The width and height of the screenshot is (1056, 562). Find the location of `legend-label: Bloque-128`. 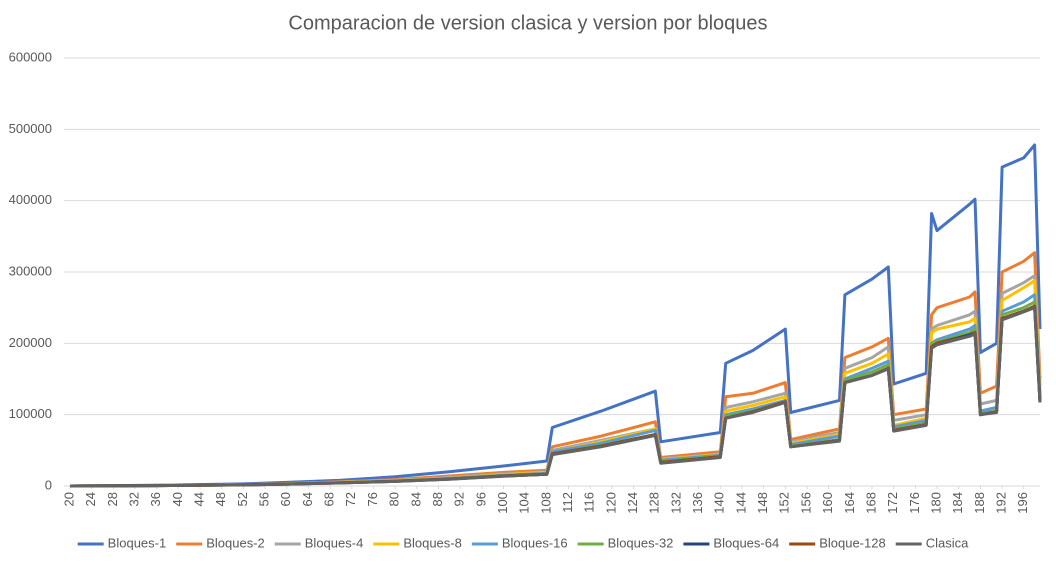

legend-label: Bloque-128 is located at coordinates (852, 542).